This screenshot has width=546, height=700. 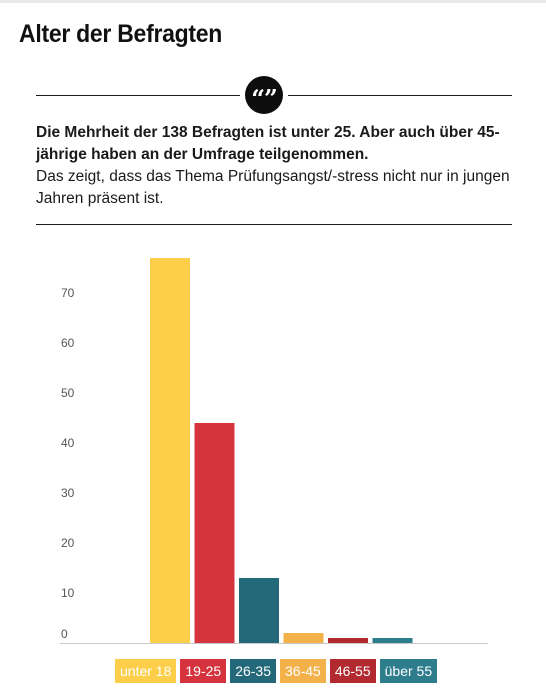 What do you see at coordinates (253, 671) in the screenshot?
I see `legend-item: 26-35` at bounding box center [253, 671].